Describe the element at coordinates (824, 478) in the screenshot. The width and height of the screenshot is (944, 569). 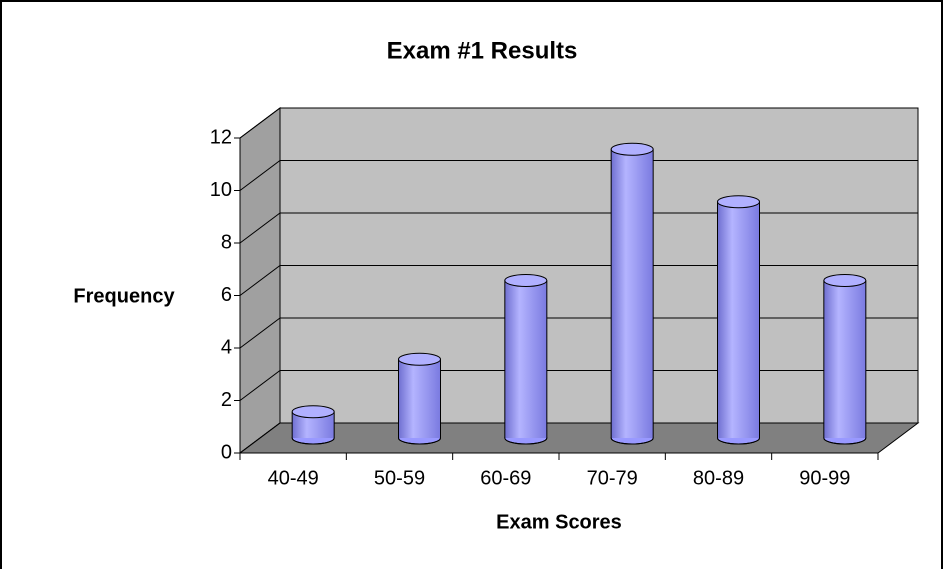
I see `x-tick-label: 90-99` at that location.